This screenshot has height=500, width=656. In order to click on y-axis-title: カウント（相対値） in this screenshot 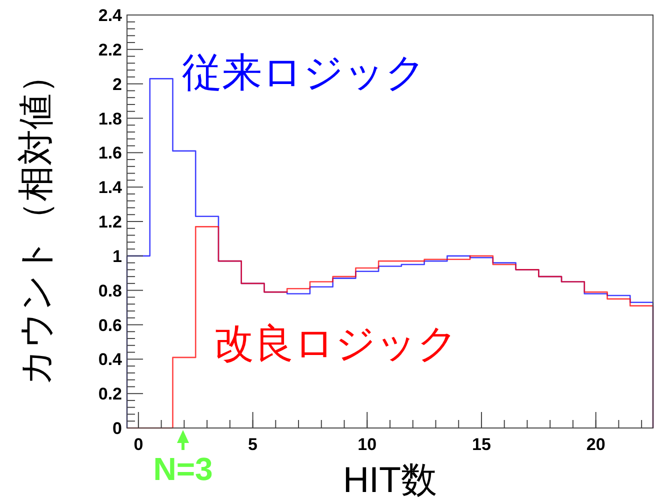, I will do `click(35, 222)`.